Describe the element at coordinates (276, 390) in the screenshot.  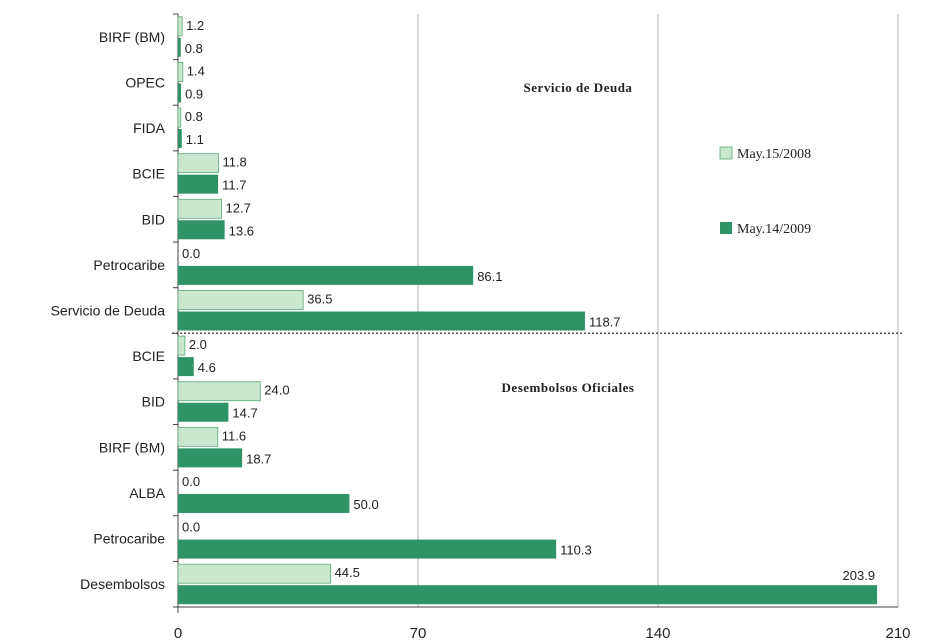
I see `value-label-2008-bid: 24.0` at that location.